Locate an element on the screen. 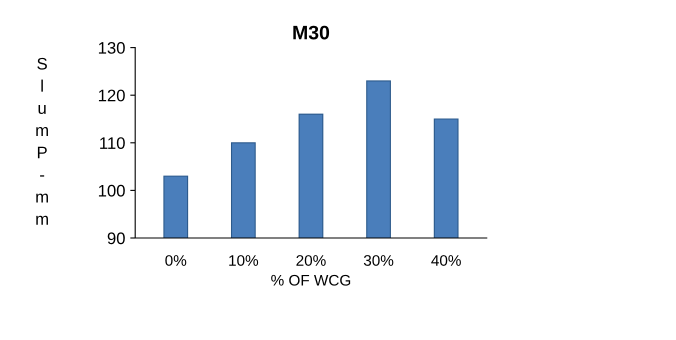 This screenshot has width=676, height=340. y-axis-title: SlumP-mm is located at coordinates (42, 141).